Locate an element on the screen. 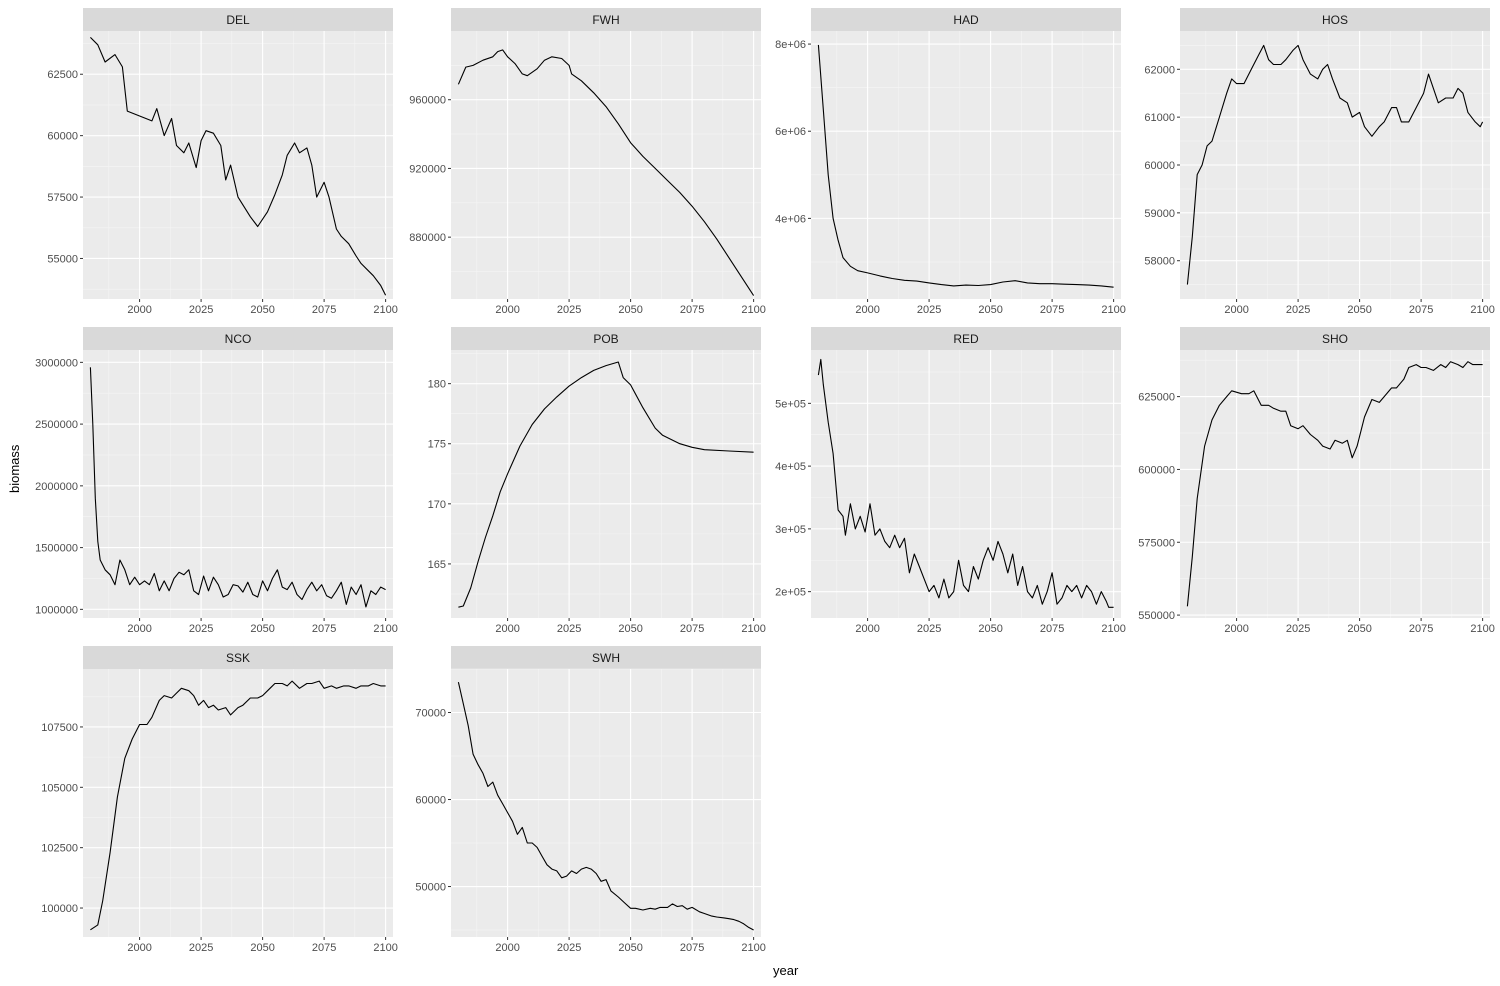  y-tick-label: 50000 is located at coordinates (430, 888).